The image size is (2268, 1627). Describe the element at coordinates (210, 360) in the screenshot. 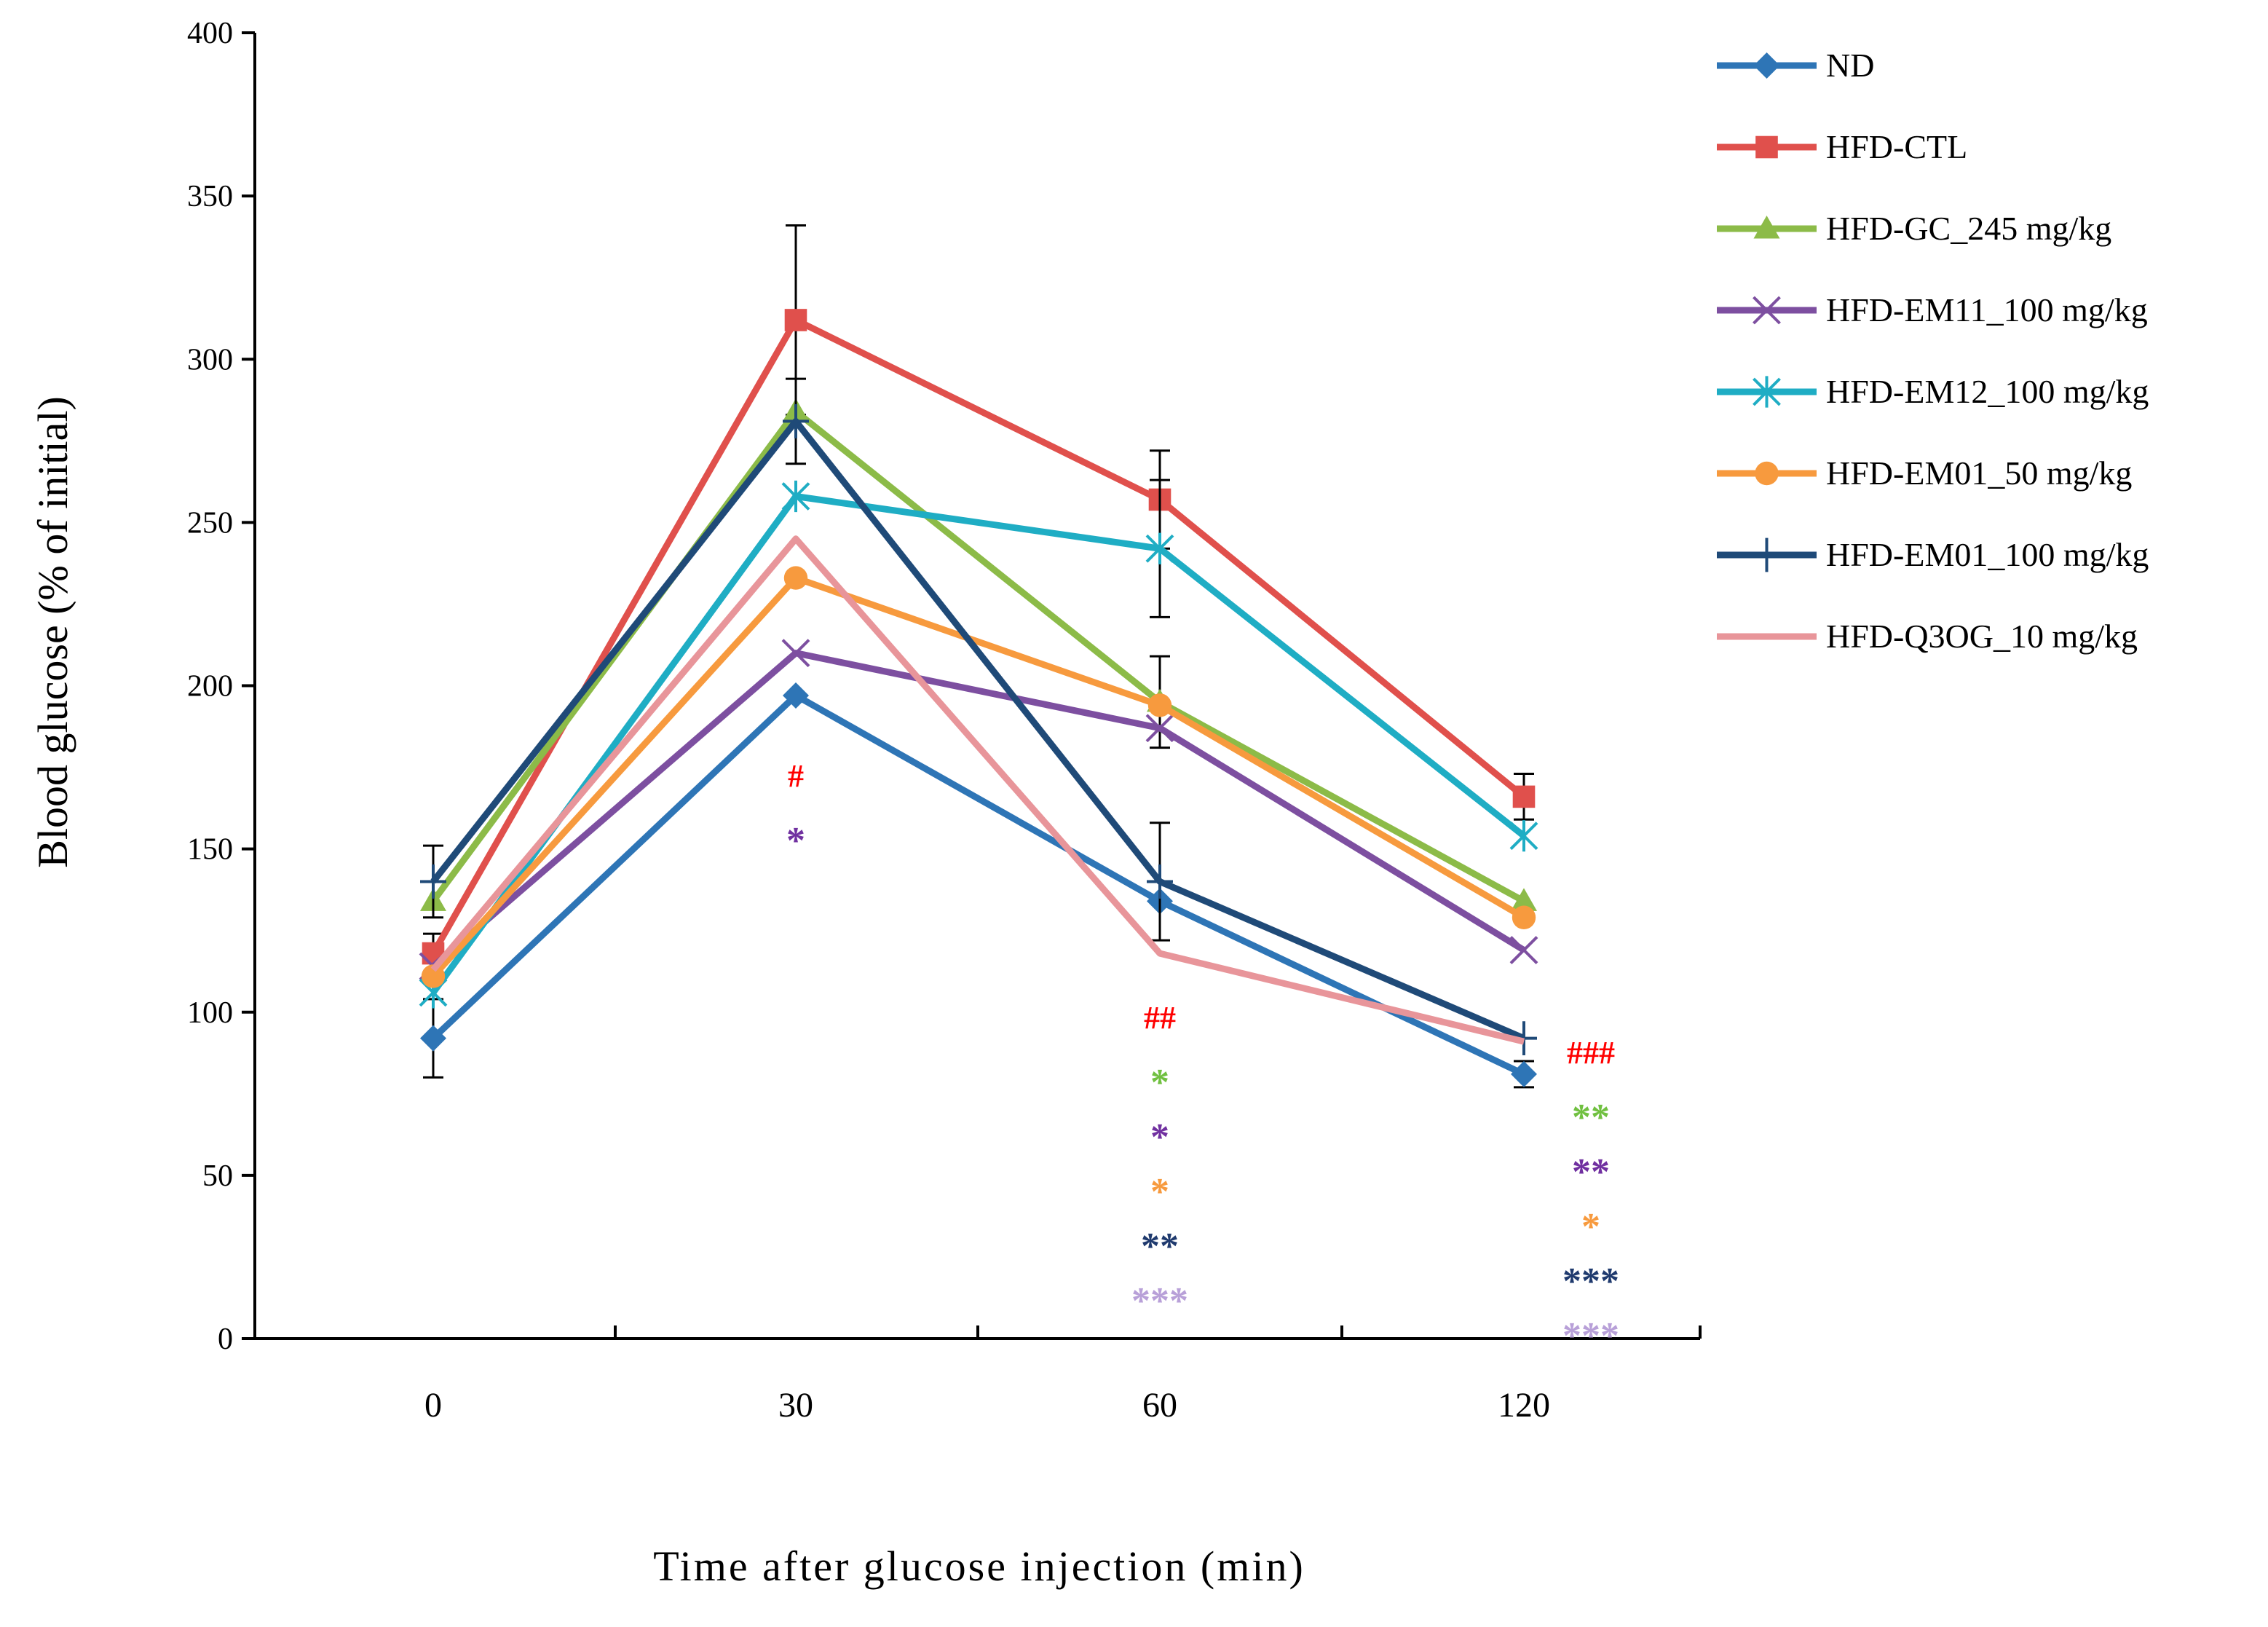

I see `y-tick-label: 300` at that location.